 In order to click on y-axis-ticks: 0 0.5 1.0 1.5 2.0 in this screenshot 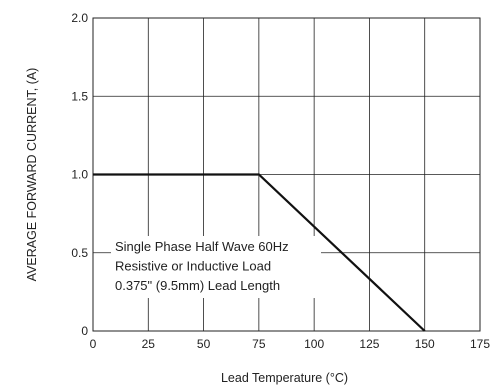, I will do `click(79, 174)`.